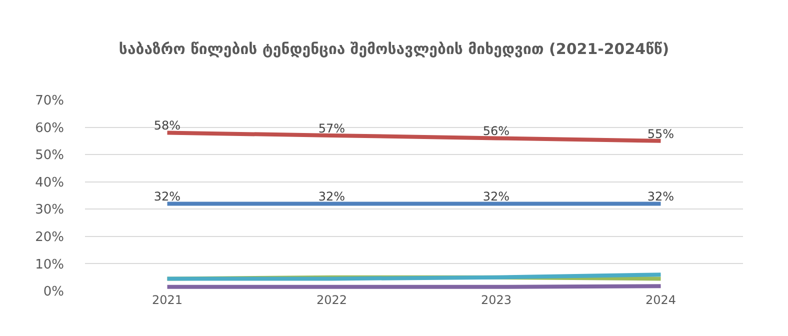 The image size is (788, 336). What do you see at coordinates (167, 125) in the screenshot?
I see `data-label: 58%` at bounding box center [167, 125].